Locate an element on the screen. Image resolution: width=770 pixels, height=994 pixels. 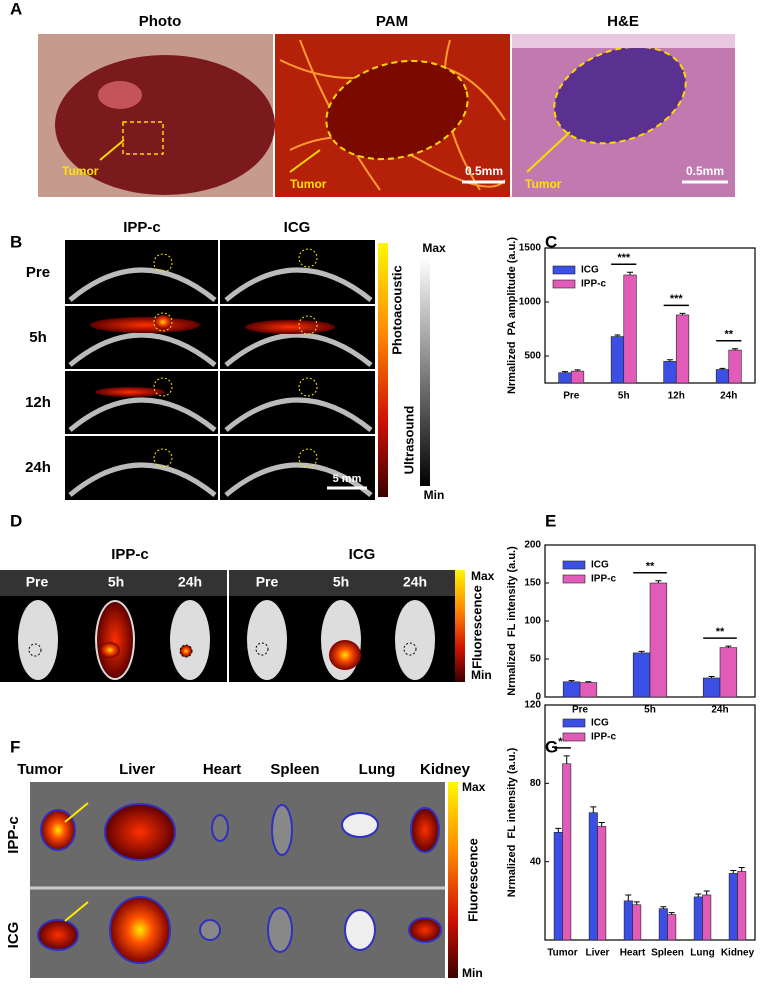
group-title: IPP-c is located at coordinates (130, 554).